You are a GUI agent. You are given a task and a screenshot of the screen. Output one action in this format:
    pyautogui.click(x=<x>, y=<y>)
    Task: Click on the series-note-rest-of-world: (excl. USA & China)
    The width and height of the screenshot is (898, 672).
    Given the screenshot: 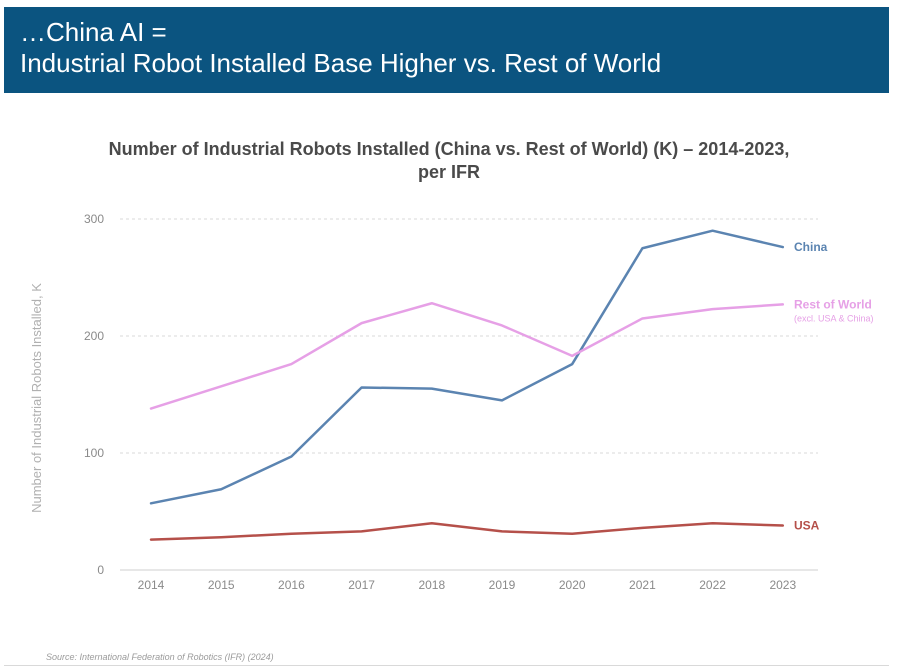 What is the action you would take?
    pyautogui.click(x=834, y=318)
    